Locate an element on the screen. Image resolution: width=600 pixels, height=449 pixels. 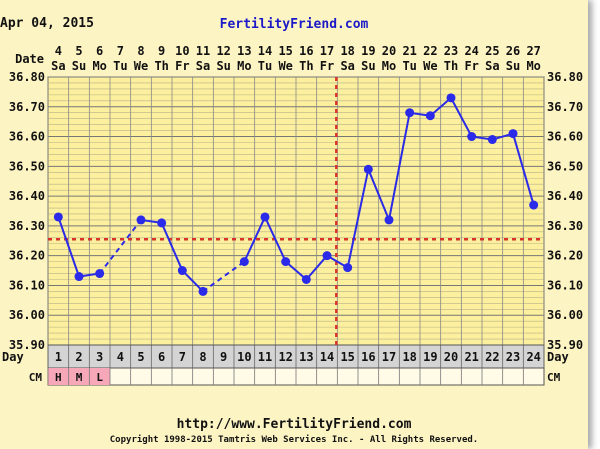
date-label: 14 is located at coordinates (265, 51).